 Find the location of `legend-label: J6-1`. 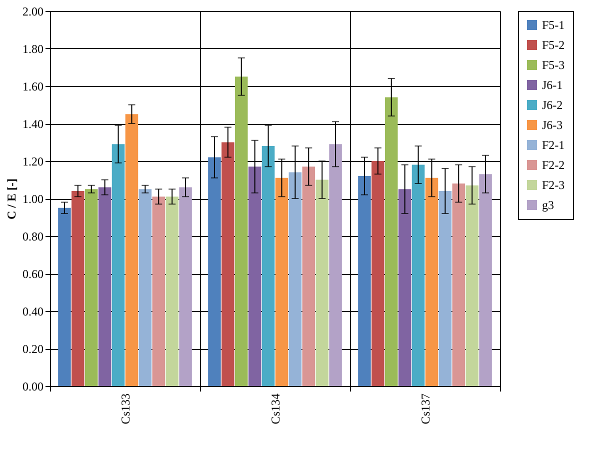

legend-label: J6-1 is located at coordinates (552, 85).